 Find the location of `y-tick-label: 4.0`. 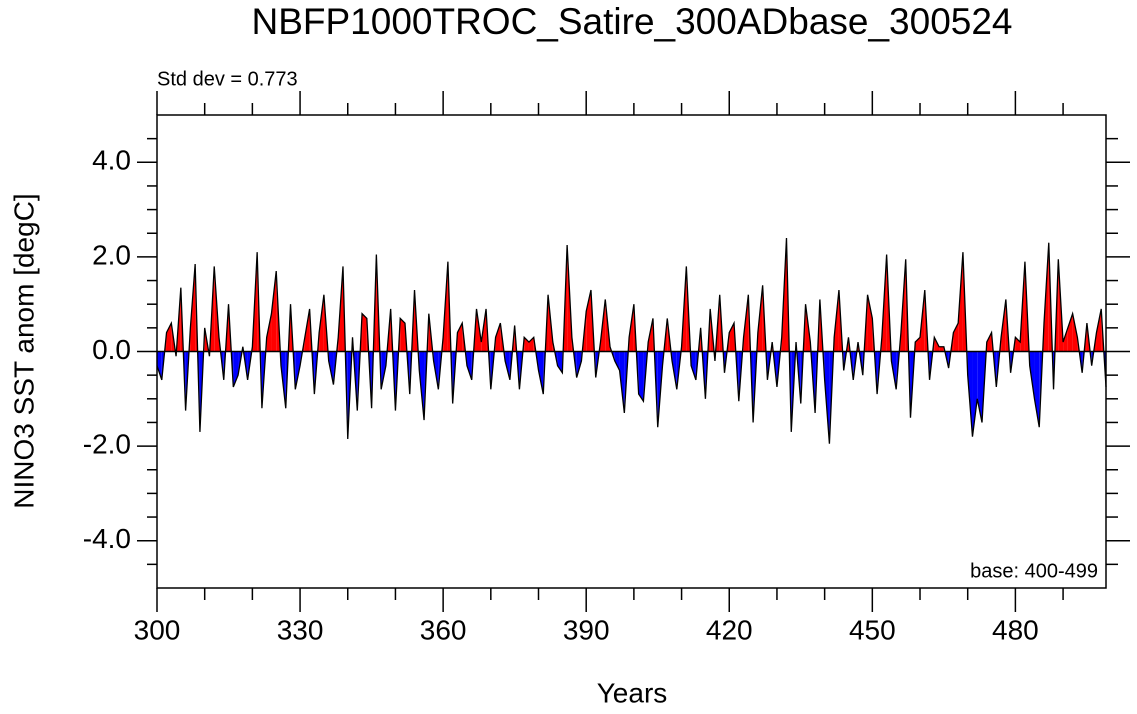

y-tick-label: 4.0 is located at coordinates (111, 160).